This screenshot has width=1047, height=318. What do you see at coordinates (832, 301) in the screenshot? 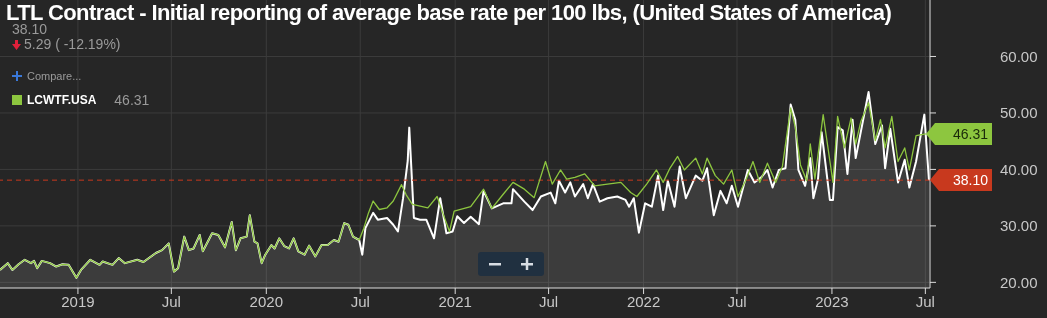
I see `x-tick-label: 2023` at bounding box center [832, 301].